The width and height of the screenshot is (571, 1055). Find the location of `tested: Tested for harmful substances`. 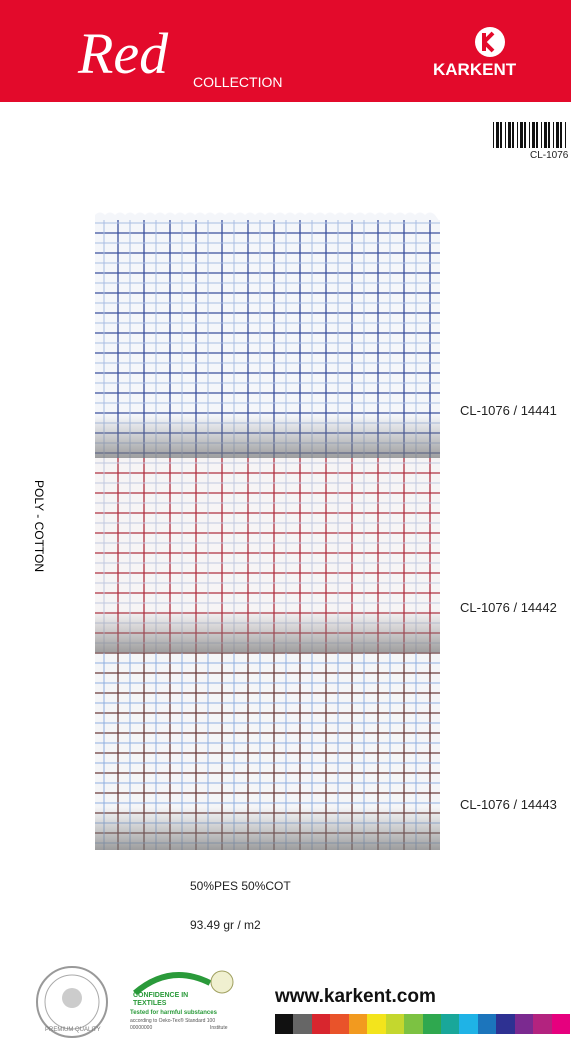

tested: Tested for harmful substances is located at coordinates (173, 1013).